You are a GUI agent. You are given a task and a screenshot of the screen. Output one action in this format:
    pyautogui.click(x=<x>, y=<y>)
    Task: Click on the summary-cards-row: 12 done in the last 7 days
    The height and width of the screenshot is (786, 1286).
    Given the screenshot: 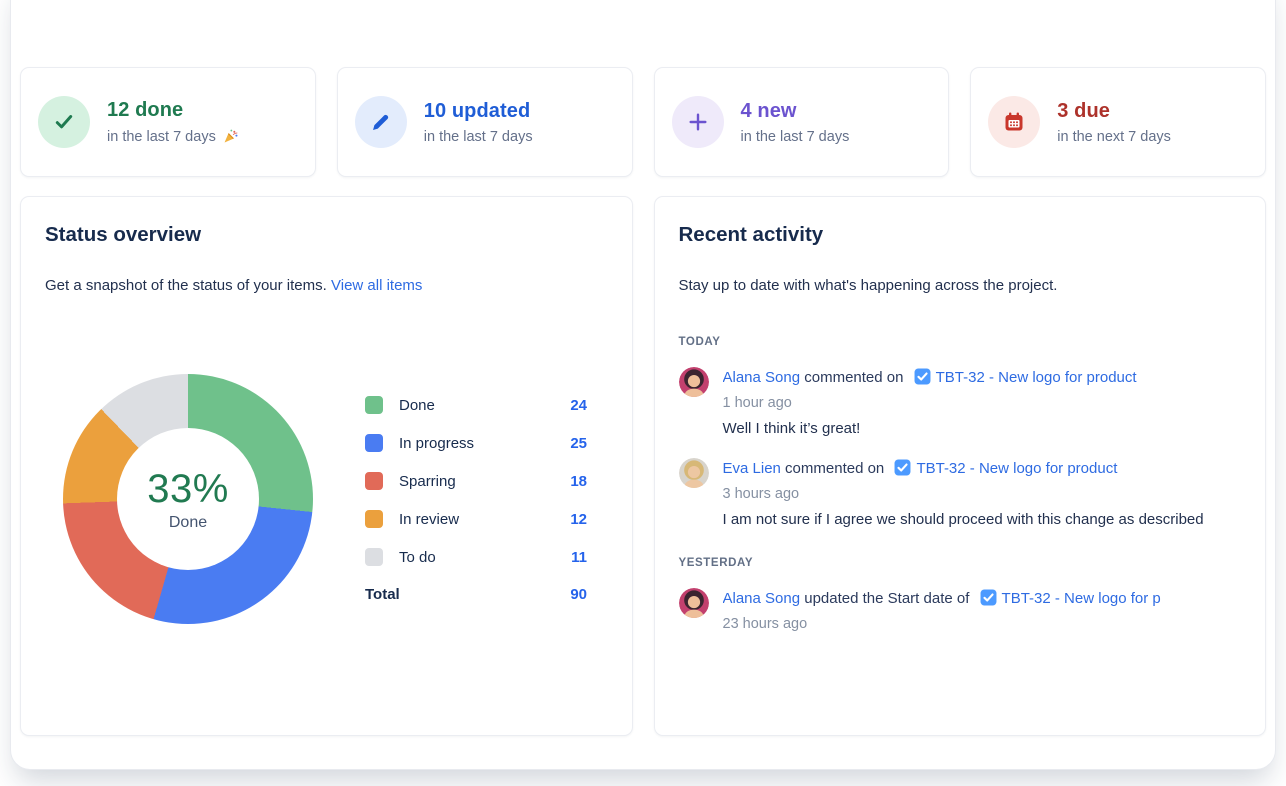 What is the action you would take?
    pyautogui.click(x=643, y=122)
    